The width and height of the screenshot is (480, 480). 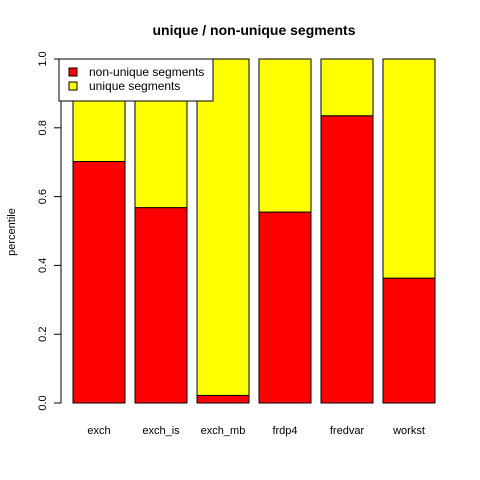 I want to click on y-tick-label: 1.0, so click(x=43, y=58).